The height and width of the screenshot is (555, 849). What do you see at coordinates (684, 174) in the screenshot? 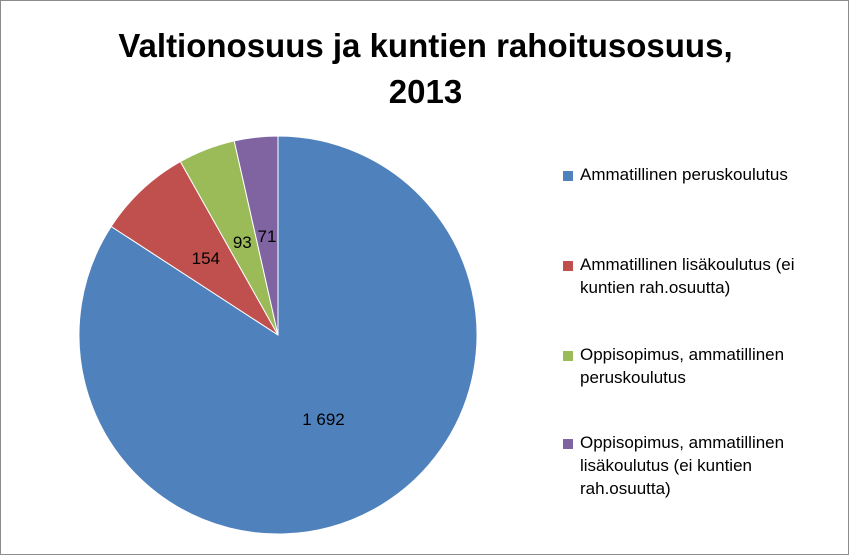
I see `legend-label: Ammatillinen peruskoulutus` at bounding box center [684, 174].